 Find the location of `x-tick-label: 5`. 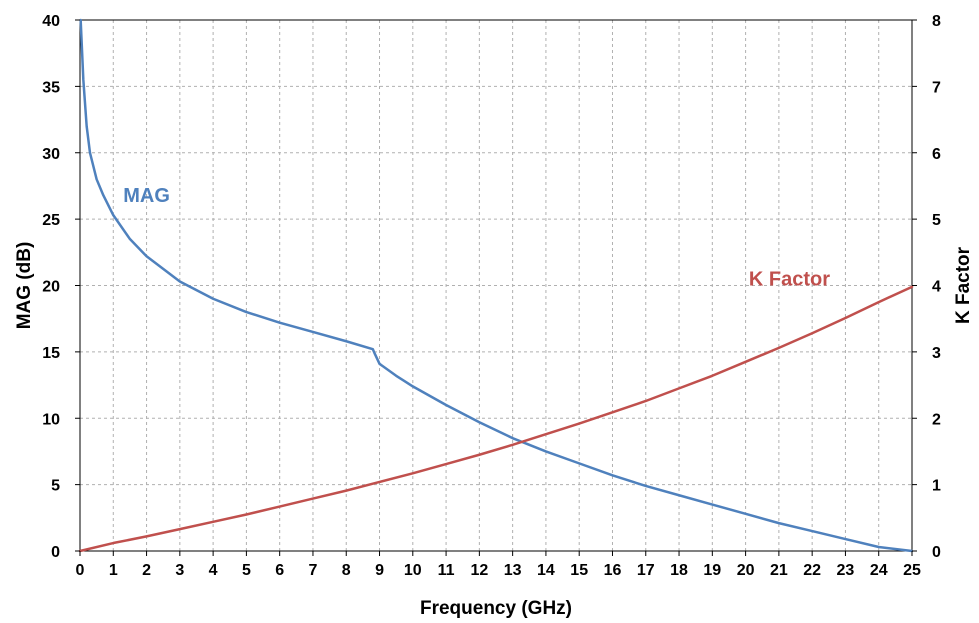

x-tick-label: 5 is located at coordinates (246, 570).